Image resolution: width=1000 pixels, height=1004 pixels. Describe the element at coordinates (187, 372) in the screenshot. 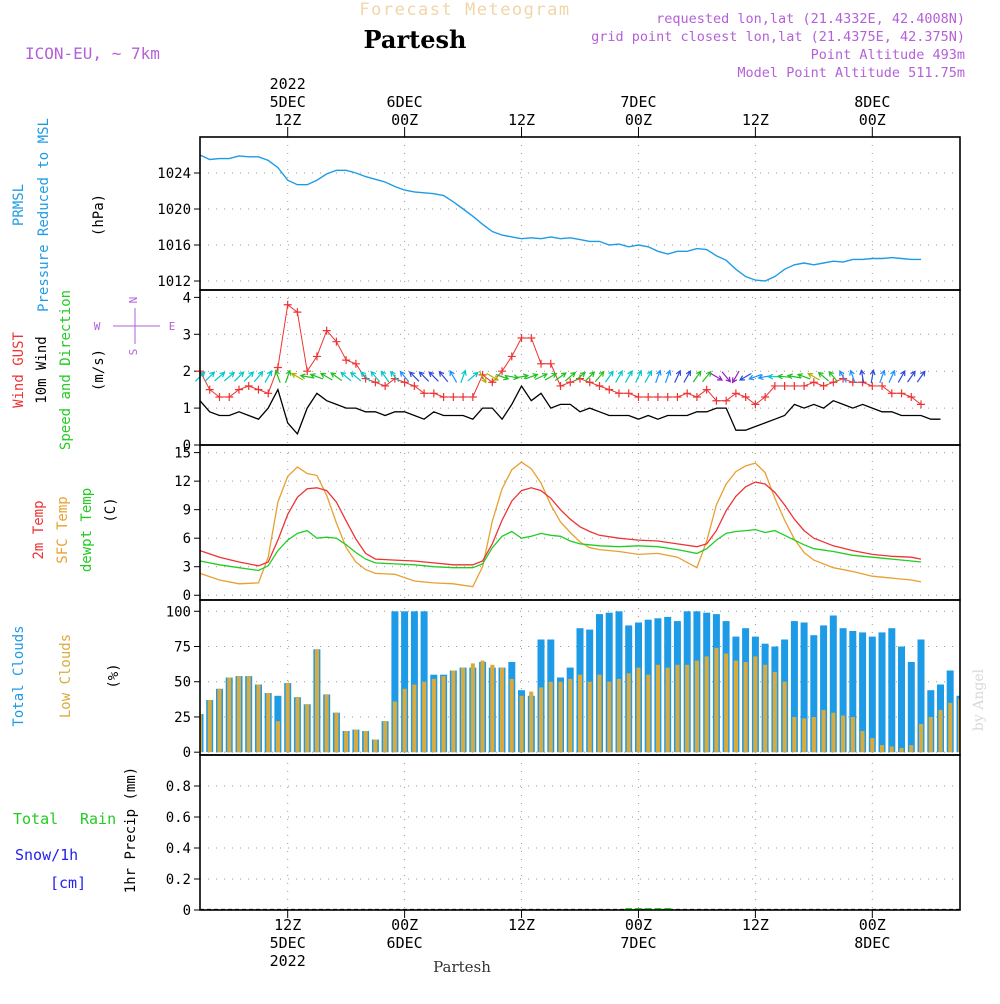

I see `y-tick-label: 2` at that location.